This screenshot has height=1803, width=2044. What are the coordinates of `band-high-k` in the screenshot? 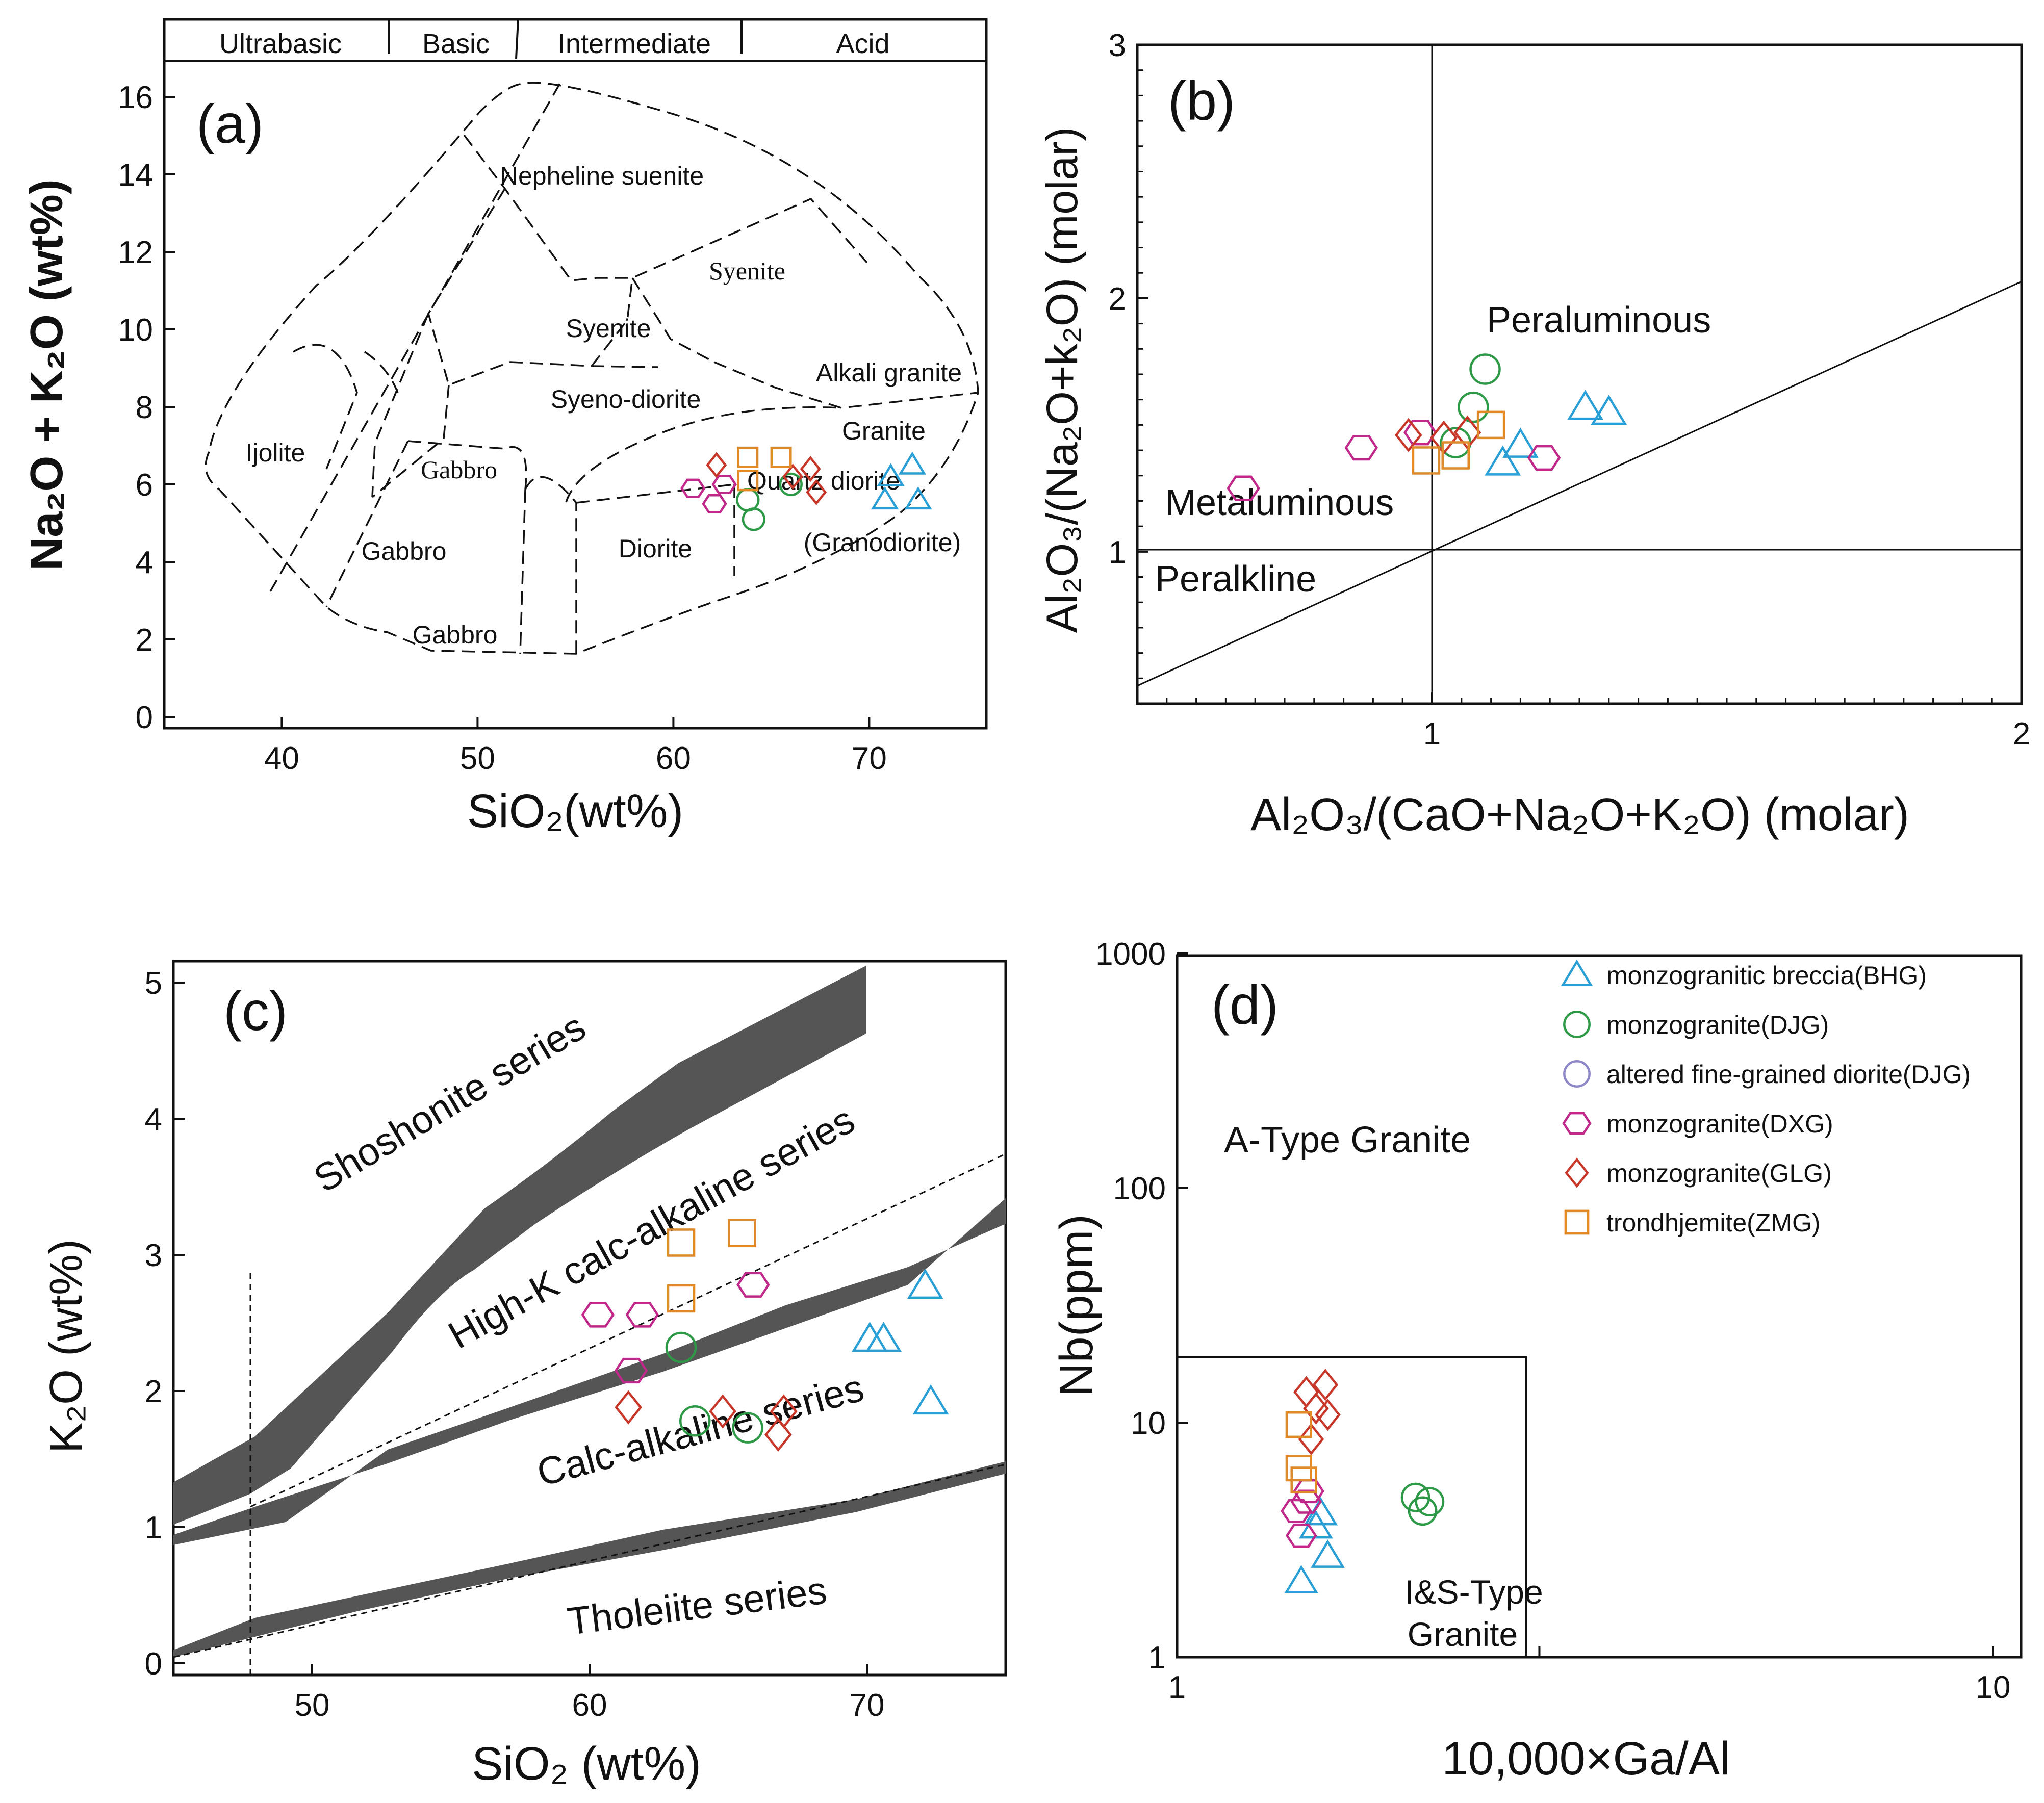 It's located at (589, 1371).